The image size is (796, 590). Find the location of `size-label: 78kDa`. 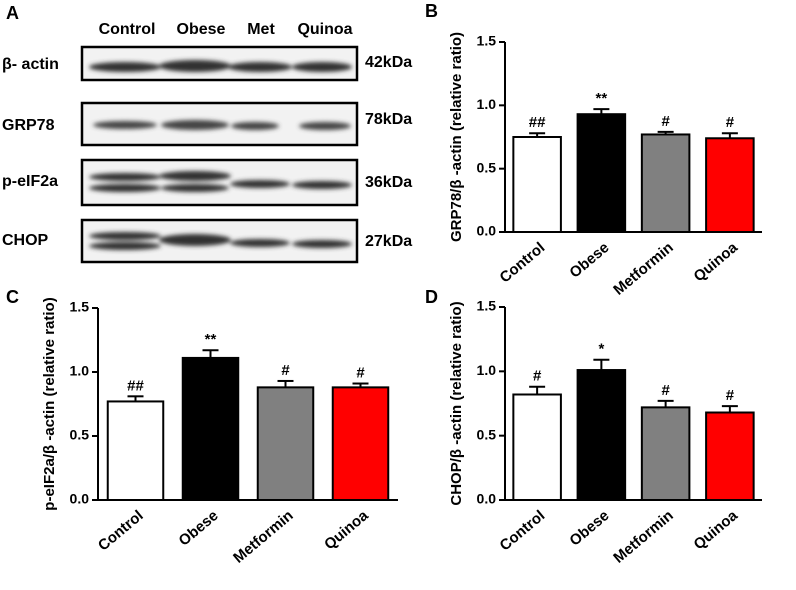

size-label: 78kDa is located at coordinates (388, 119).